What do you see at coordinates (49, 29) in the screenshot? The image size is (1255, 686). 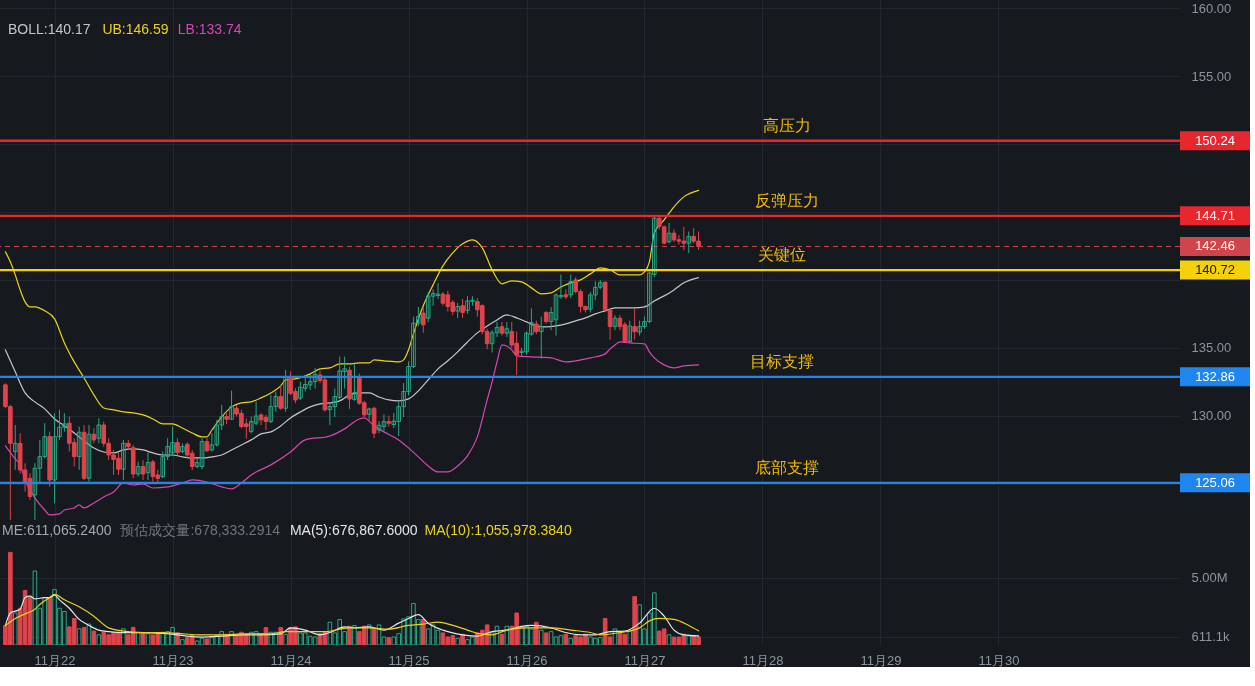 I see `text: BOLL:140.17` at bounding box center [49, 29].